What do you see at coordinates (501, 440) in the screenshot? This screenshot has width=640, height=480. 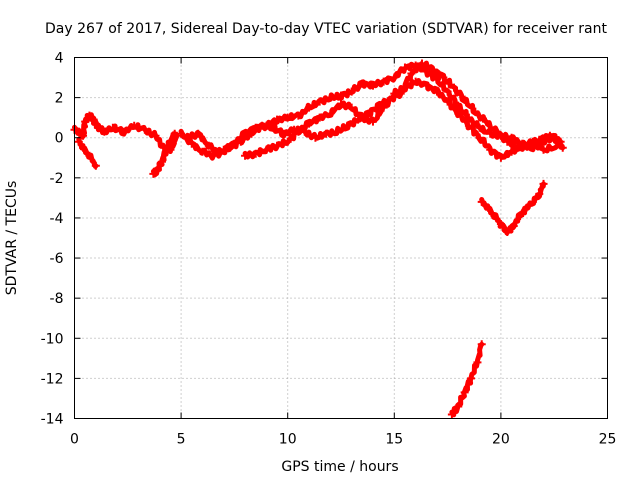 I see `x-tick-label: 20` at bounding box center [501, 440].